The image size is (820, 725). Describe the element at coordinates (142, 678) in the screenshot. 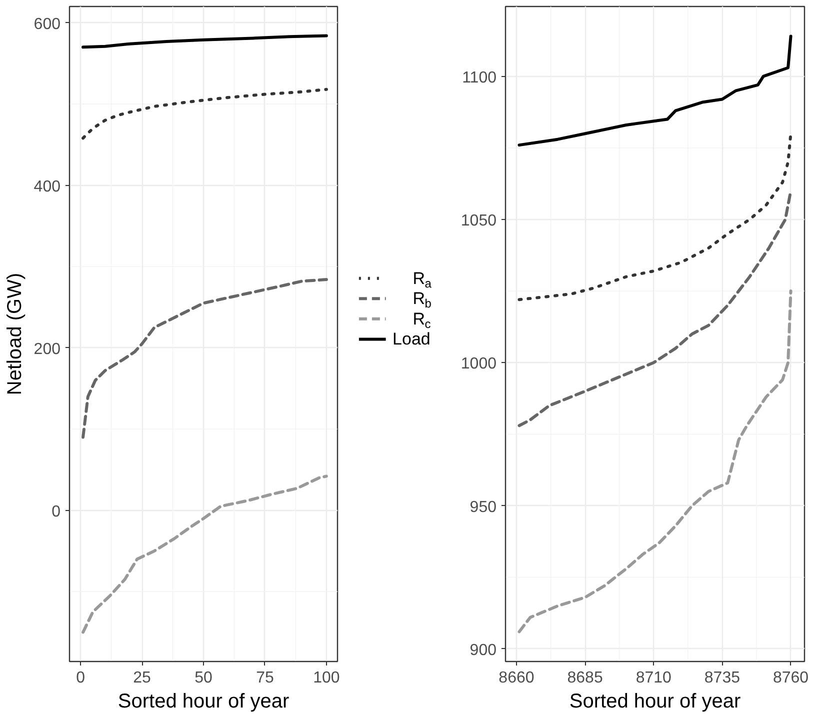

I see `x-tick-label: 25` at that location.